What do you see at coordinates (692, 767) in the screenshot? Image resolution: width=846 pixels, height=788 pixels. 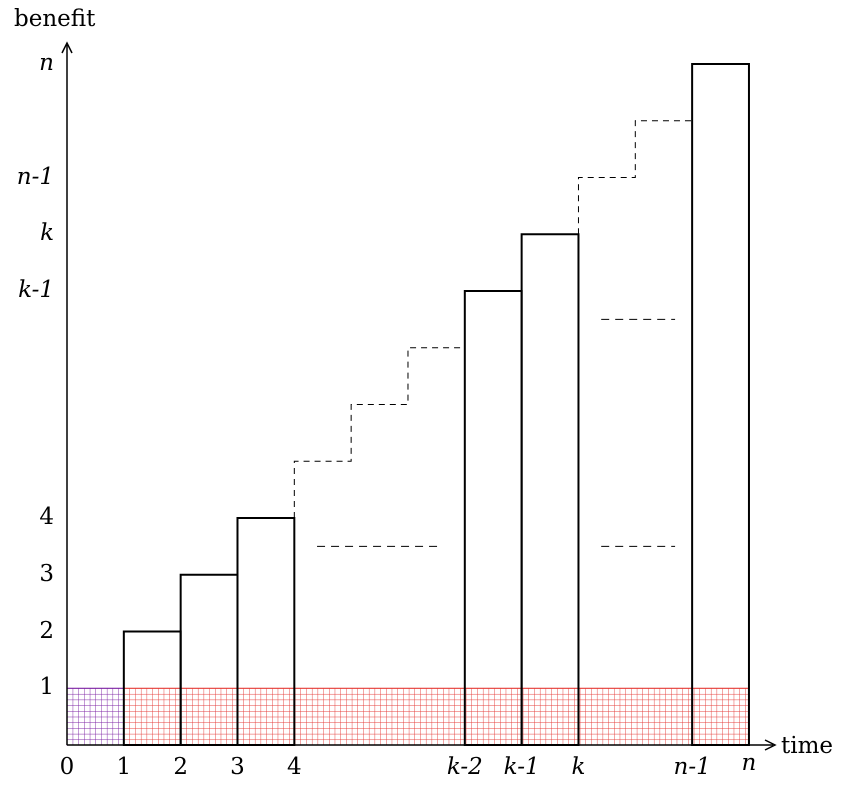 I see `x-tick-label: n-1` at bounding box center [692, 767].